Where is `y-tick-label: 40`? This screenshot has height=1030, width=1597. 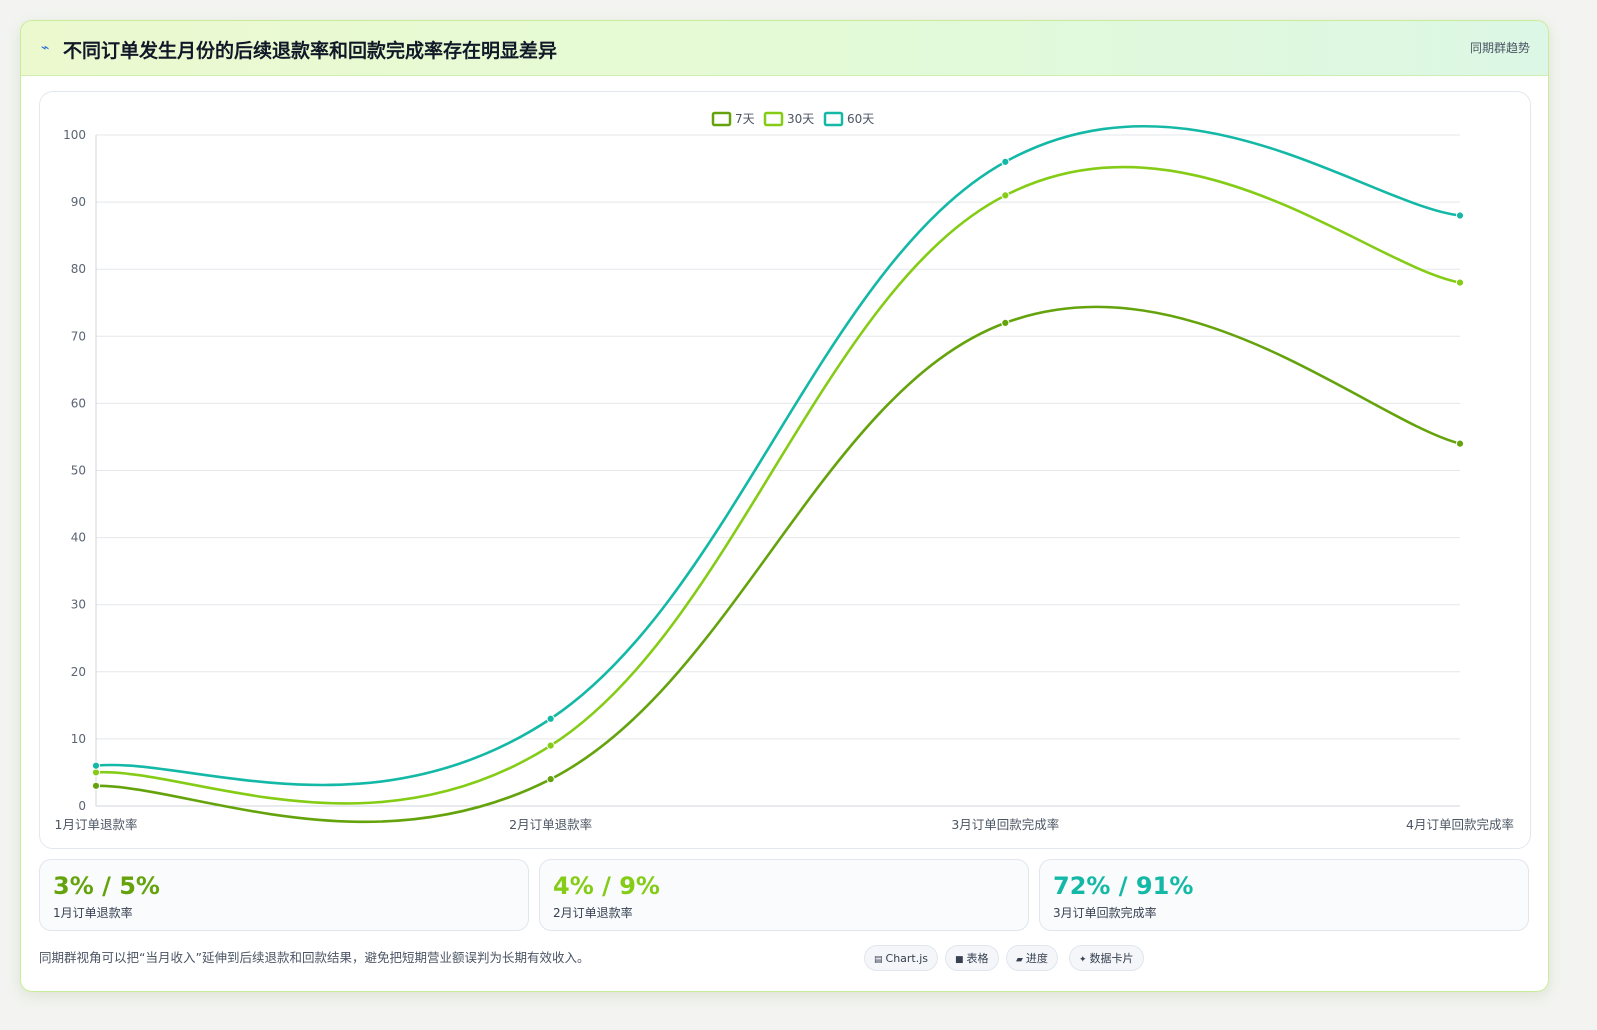
y-tick-label: 40 is located at coordinates (78, 538).